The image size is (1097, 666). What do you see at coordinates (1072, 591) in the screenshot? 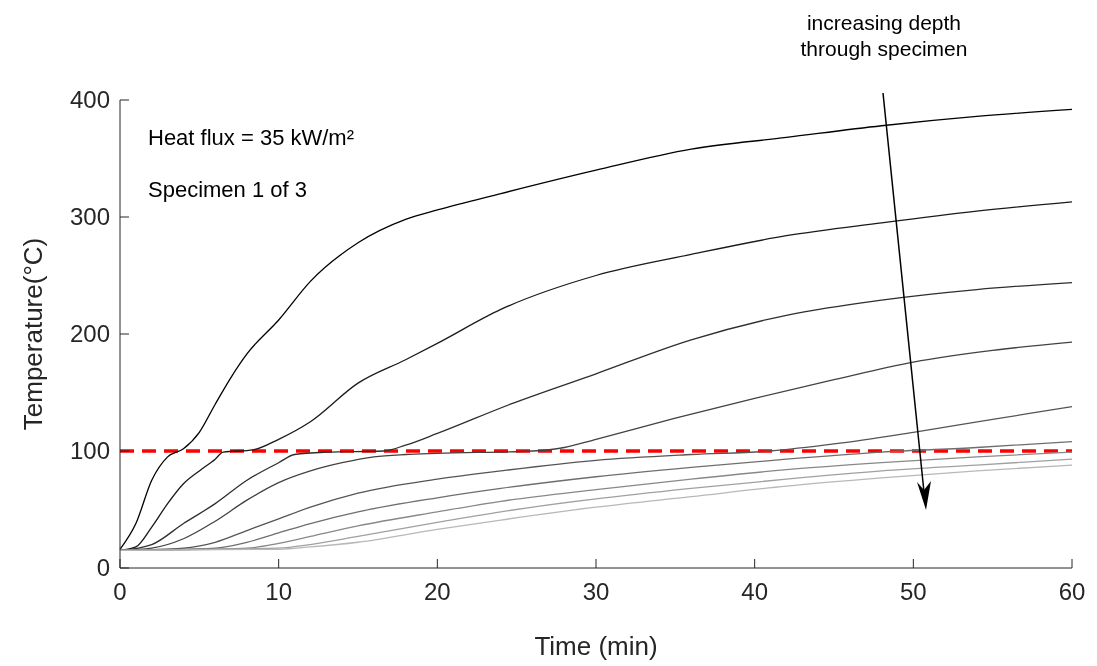
I see `x-tick-label: 60` at bounding box center [1072, 591].